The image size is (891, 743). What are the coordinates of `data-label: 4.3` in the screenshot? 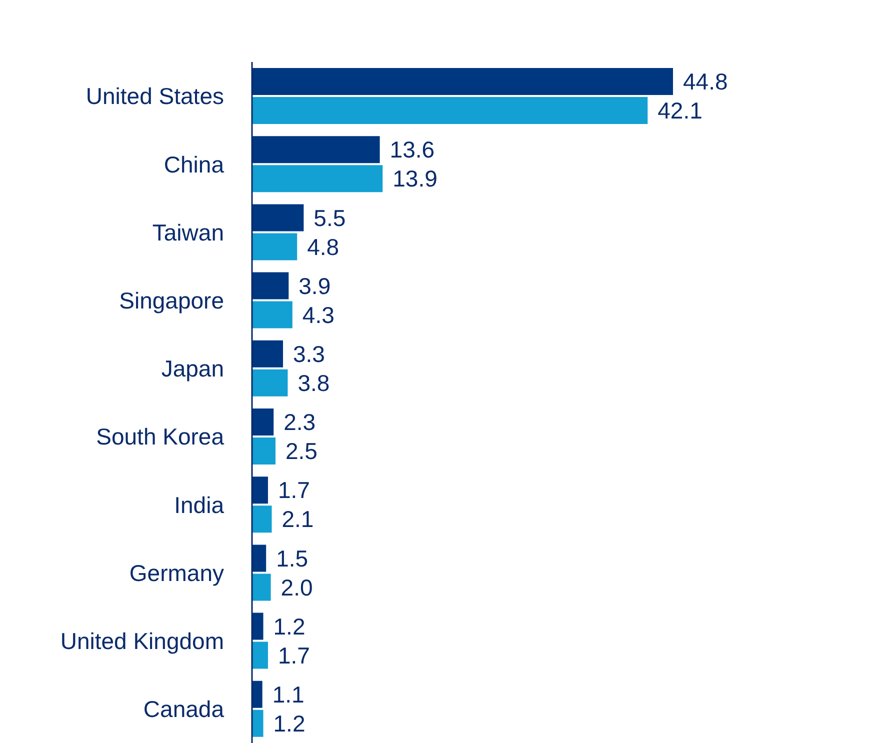 It's located at (318, 315).